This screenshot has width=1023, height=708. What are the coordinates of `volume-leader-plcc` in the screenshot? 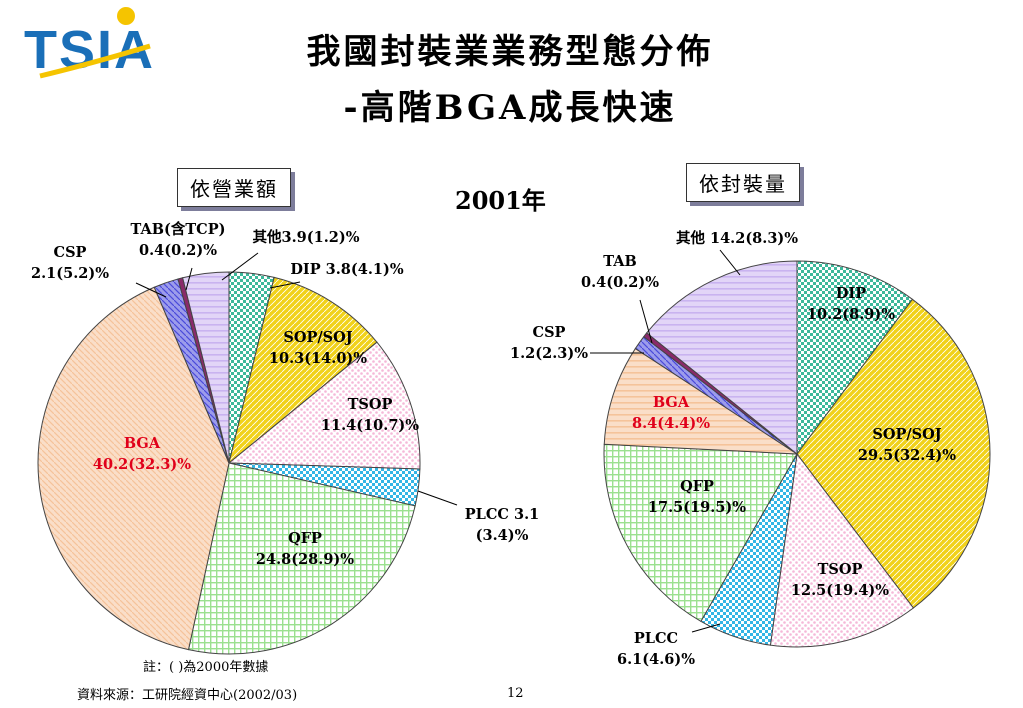 It's located at (706, 628).